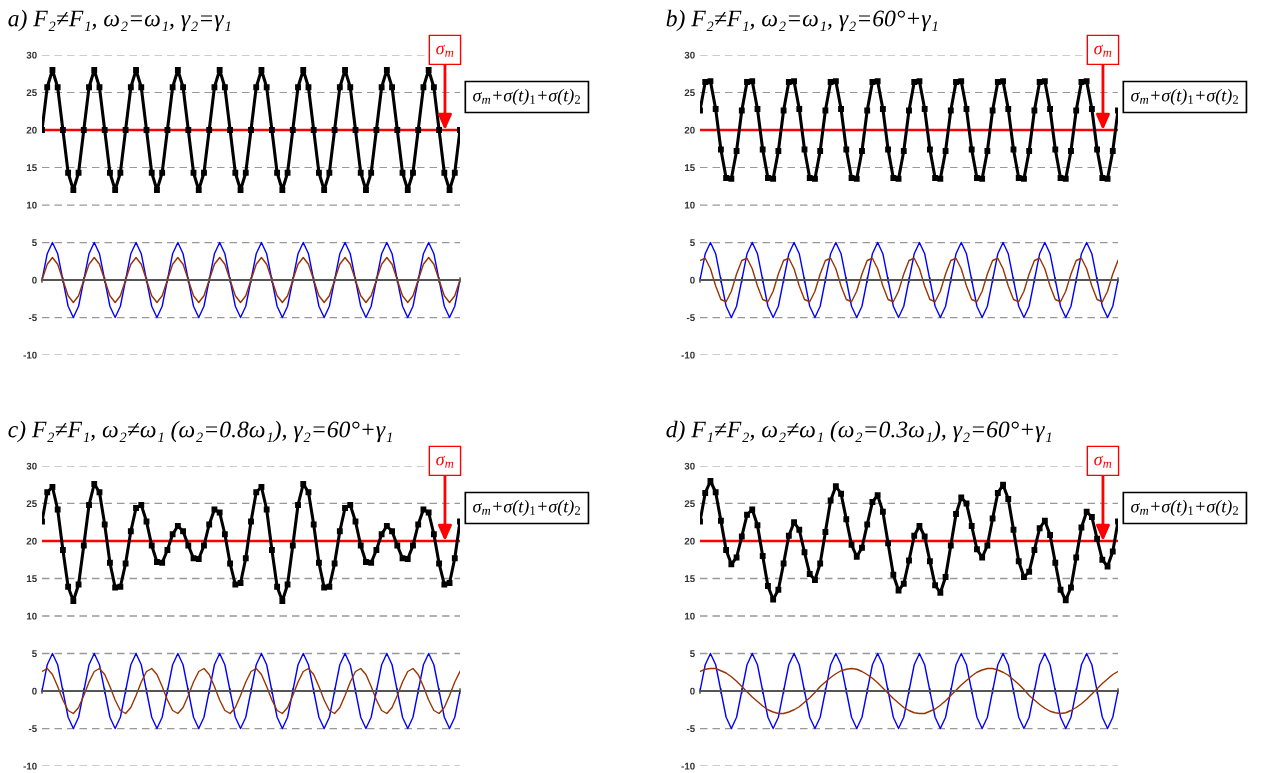 This screenshot has width=1288, height=773. Describe the element at coordinates (119, 20) in the screenshot. I see `chart-title: a) F₂≠F₁, ω₂=ω₁, γ₂=γ₁` at that location.